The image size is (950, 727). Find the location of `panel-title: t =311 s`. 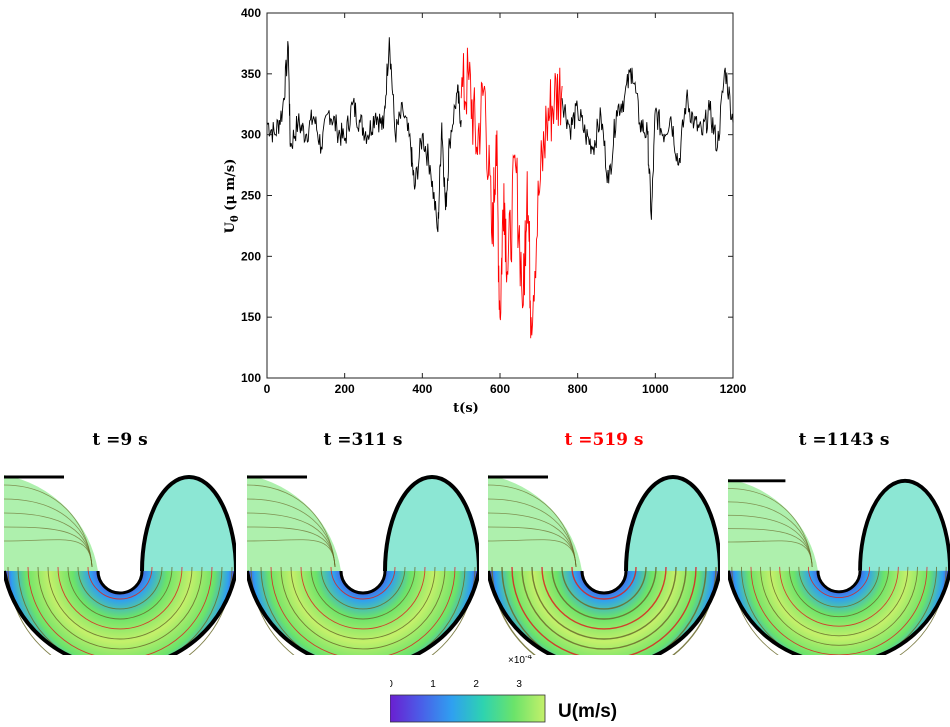

panel-title: t =311 s is located at coordinates (363, 440).